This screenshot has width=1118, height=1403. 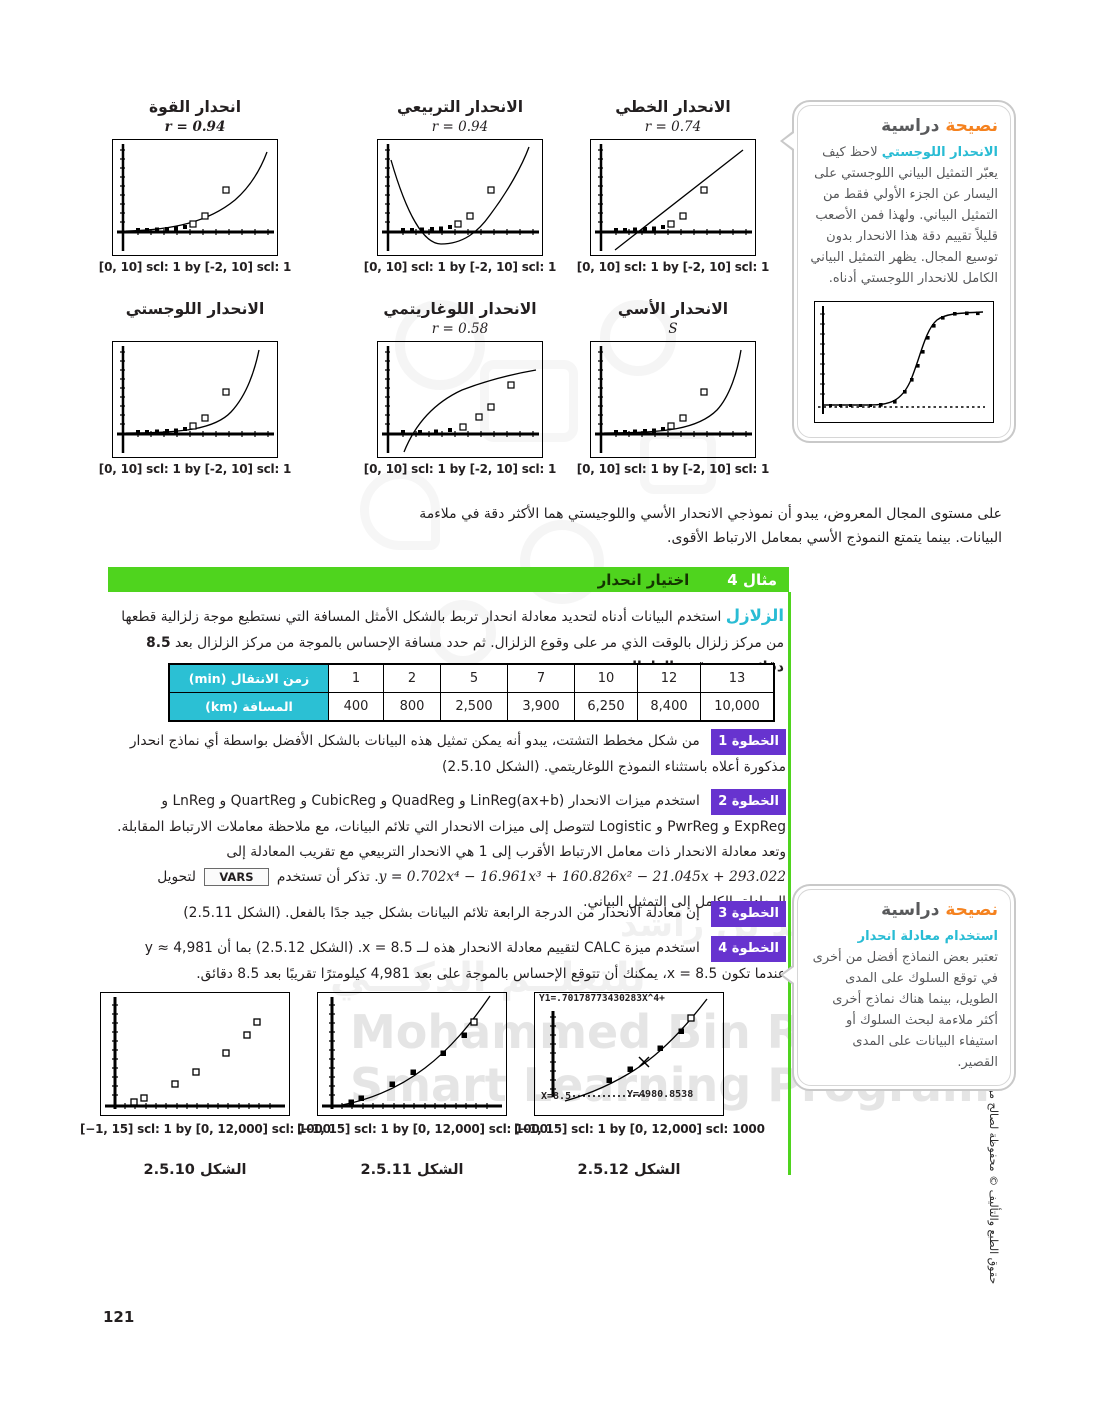 What do you see at coordinates (673, 400) in the screenshot?
I see `exponential-graph-plot` at bounding box center [673, 400].